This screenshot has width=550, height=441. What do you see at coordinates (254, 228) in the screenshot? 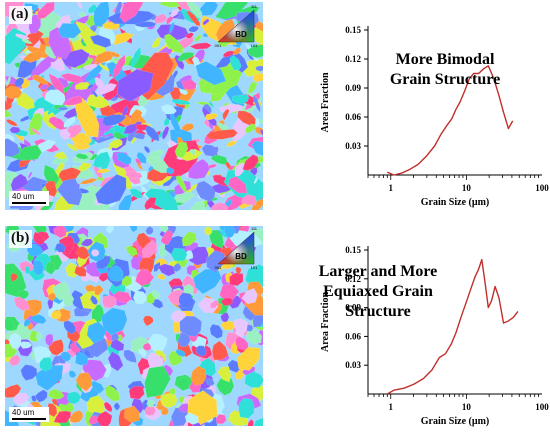
I see `legend-b-111: 111` at bounding box center [254, 228].